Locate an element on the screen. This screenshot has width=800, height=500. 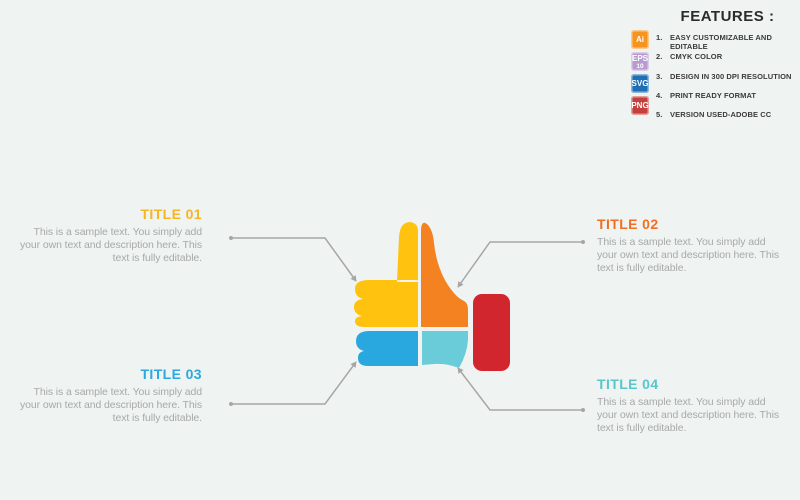
feature-item-number: 3. is located at coordinates (659, 76).